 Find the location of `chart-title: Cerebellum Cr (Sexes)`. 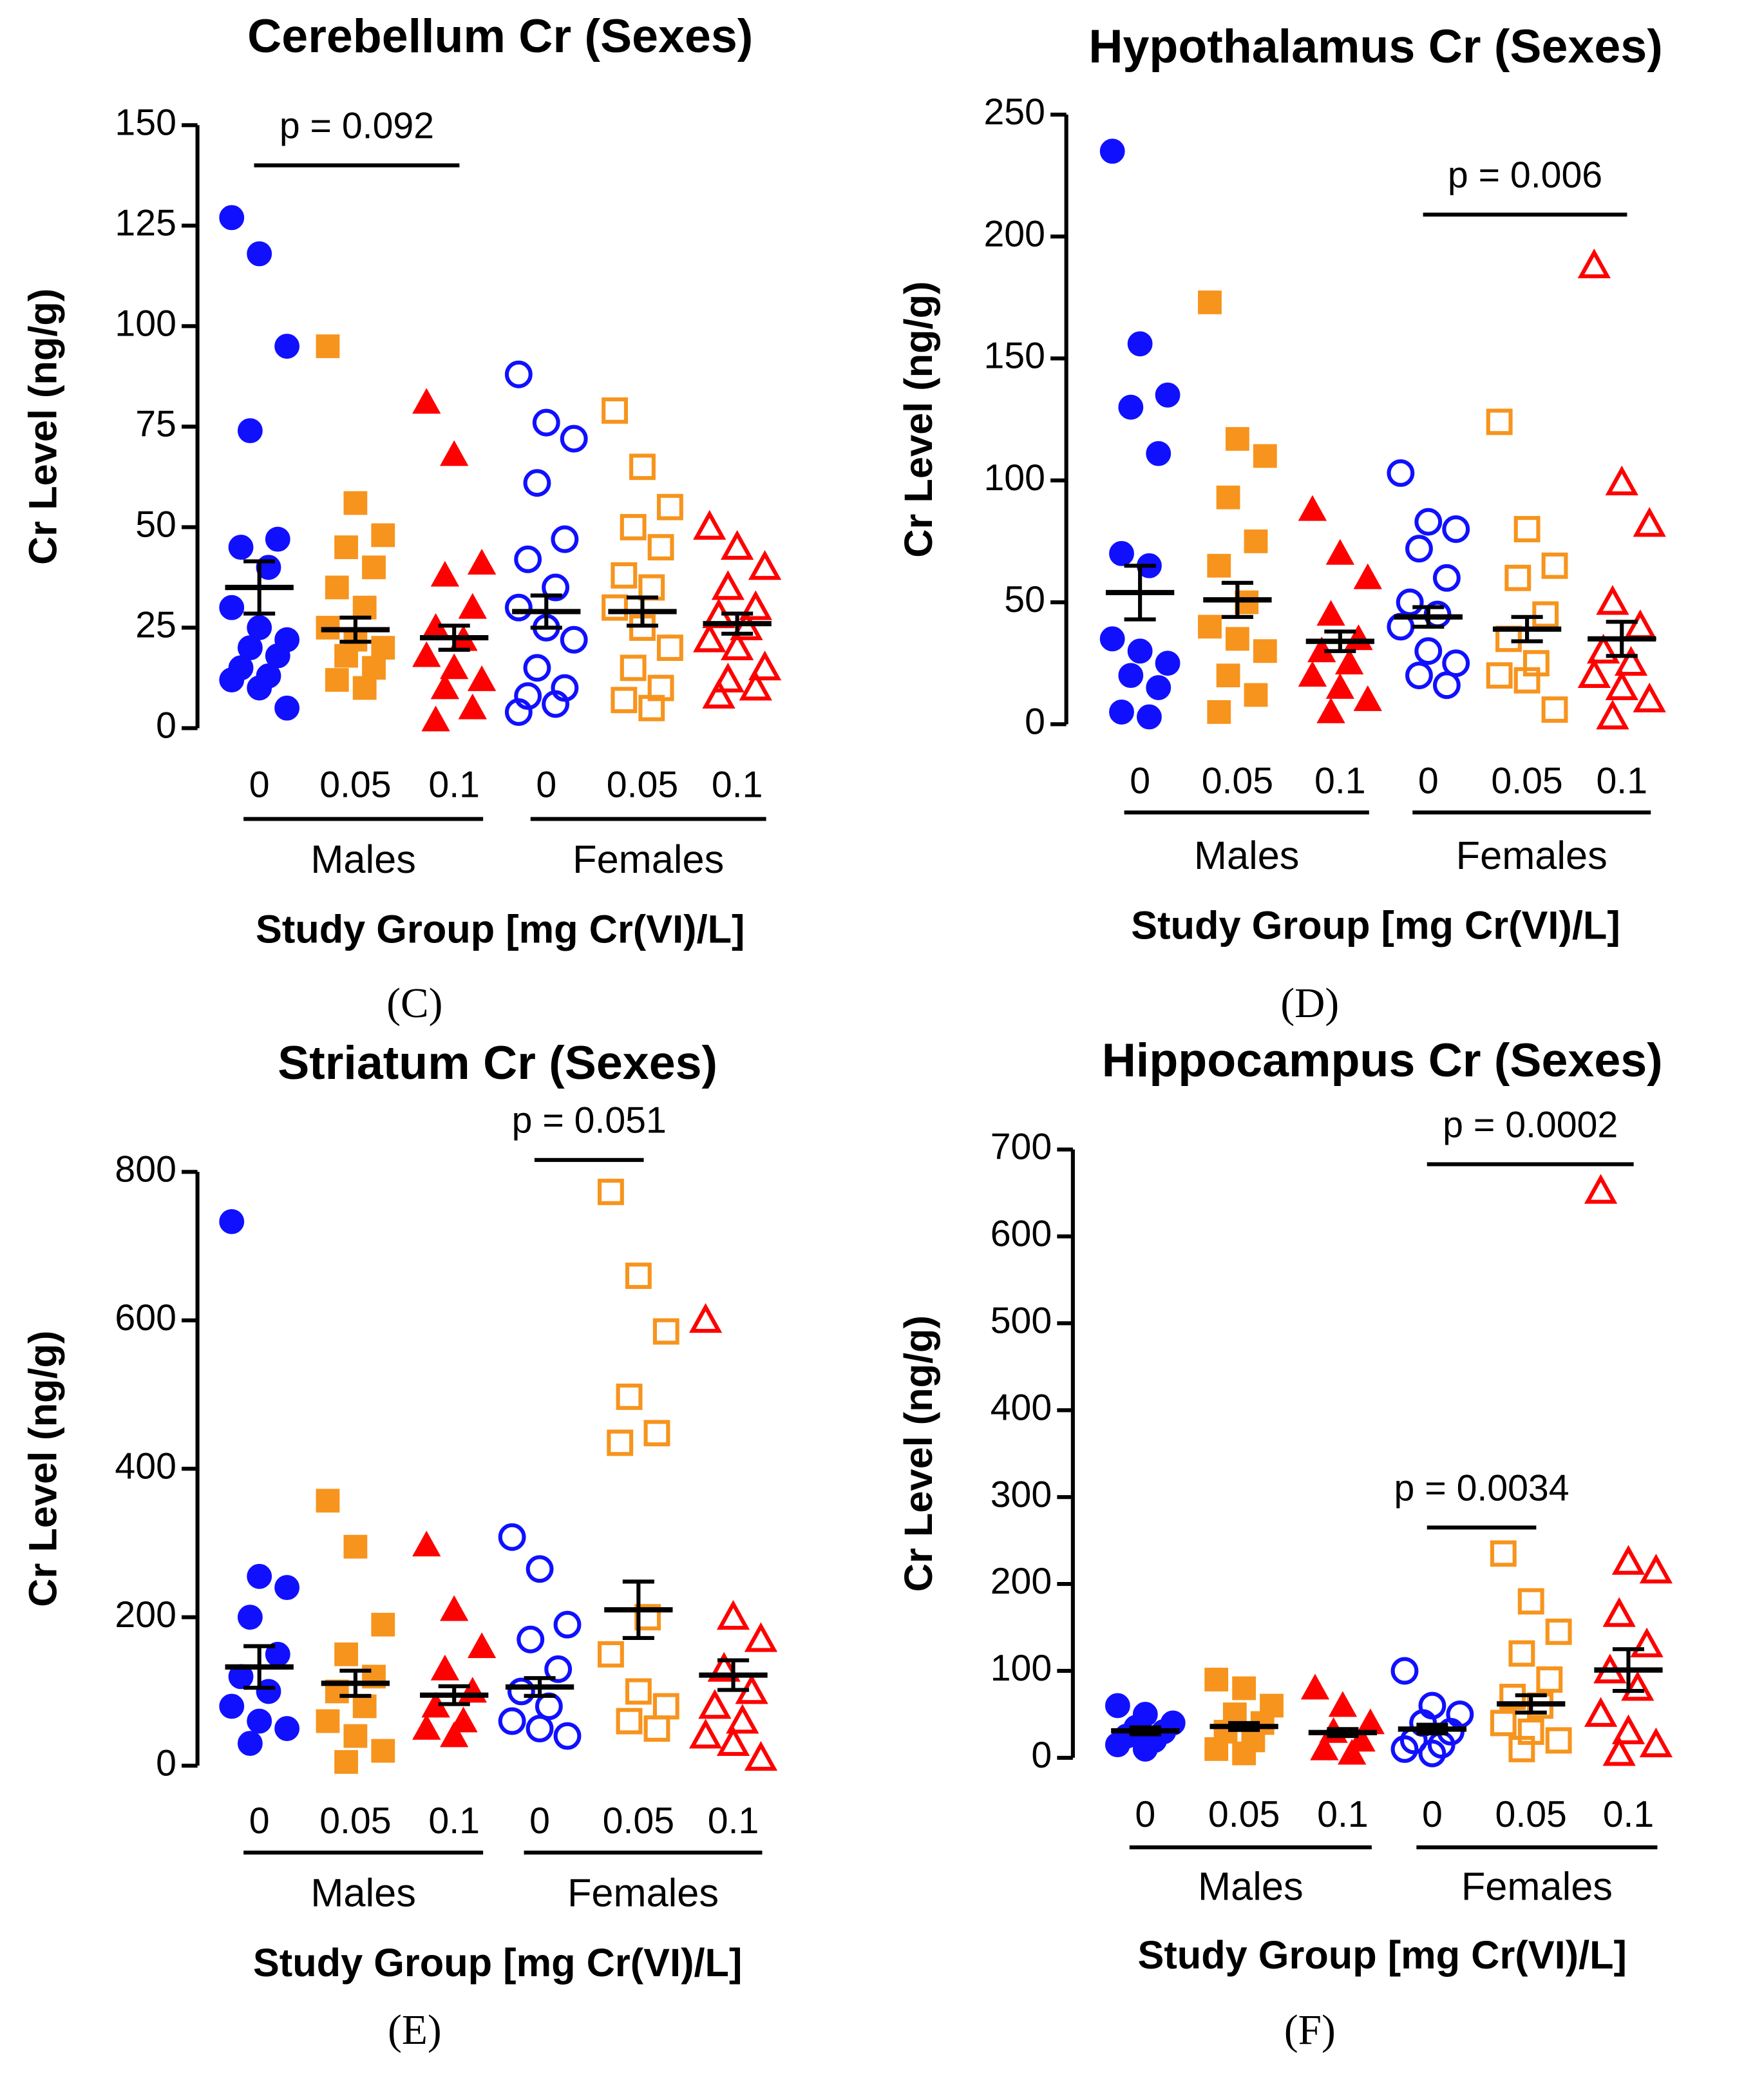

chart-title: Cerebellum Cr (Sexes) is located at coordinates (500, 35).